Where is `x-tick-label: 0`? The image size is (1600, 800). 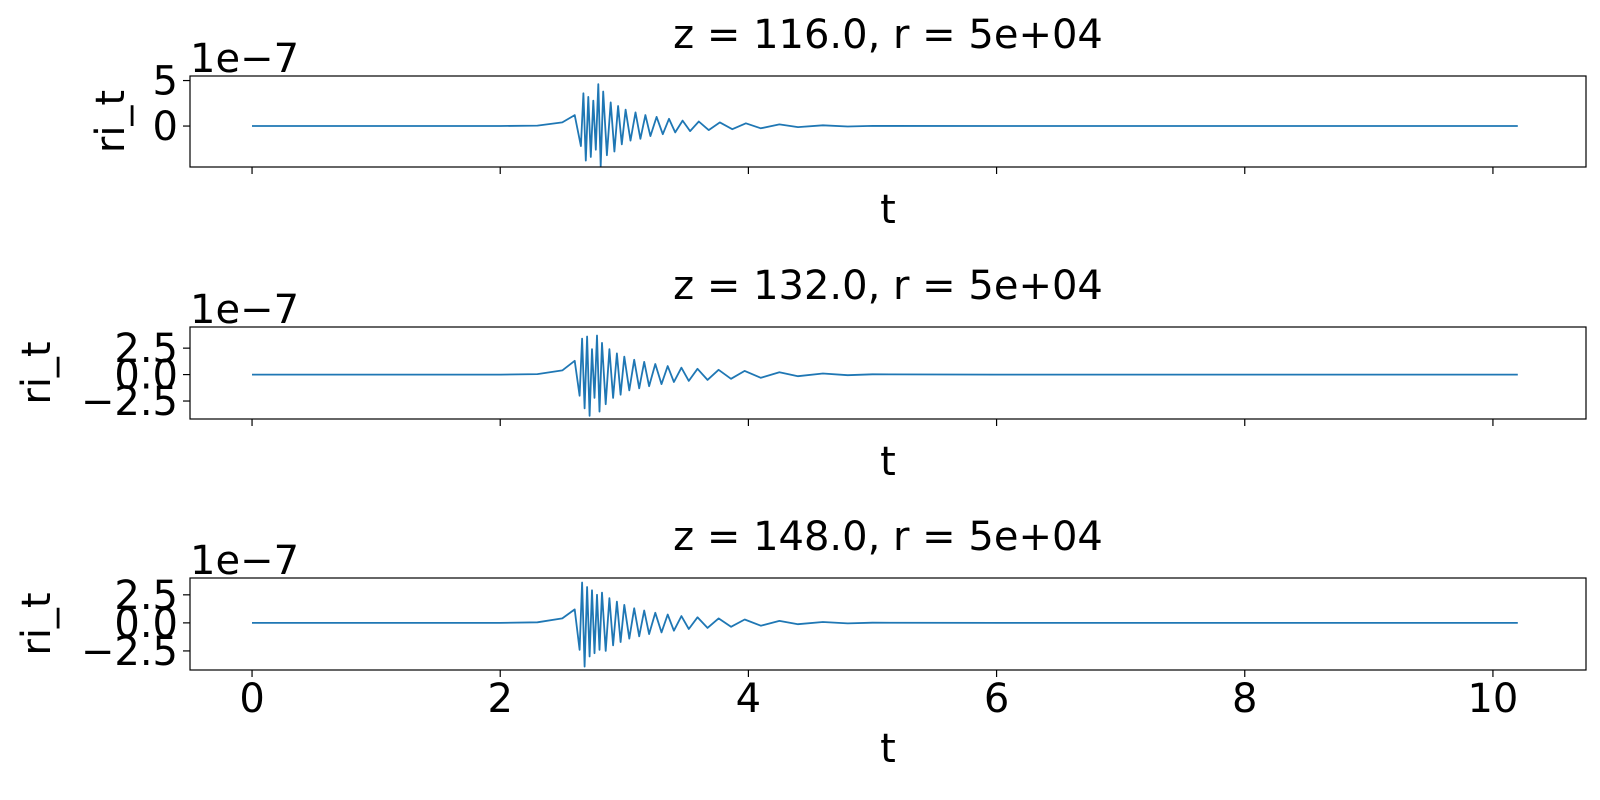
x-tick-label: 0 is located at coordinates (251, 699).